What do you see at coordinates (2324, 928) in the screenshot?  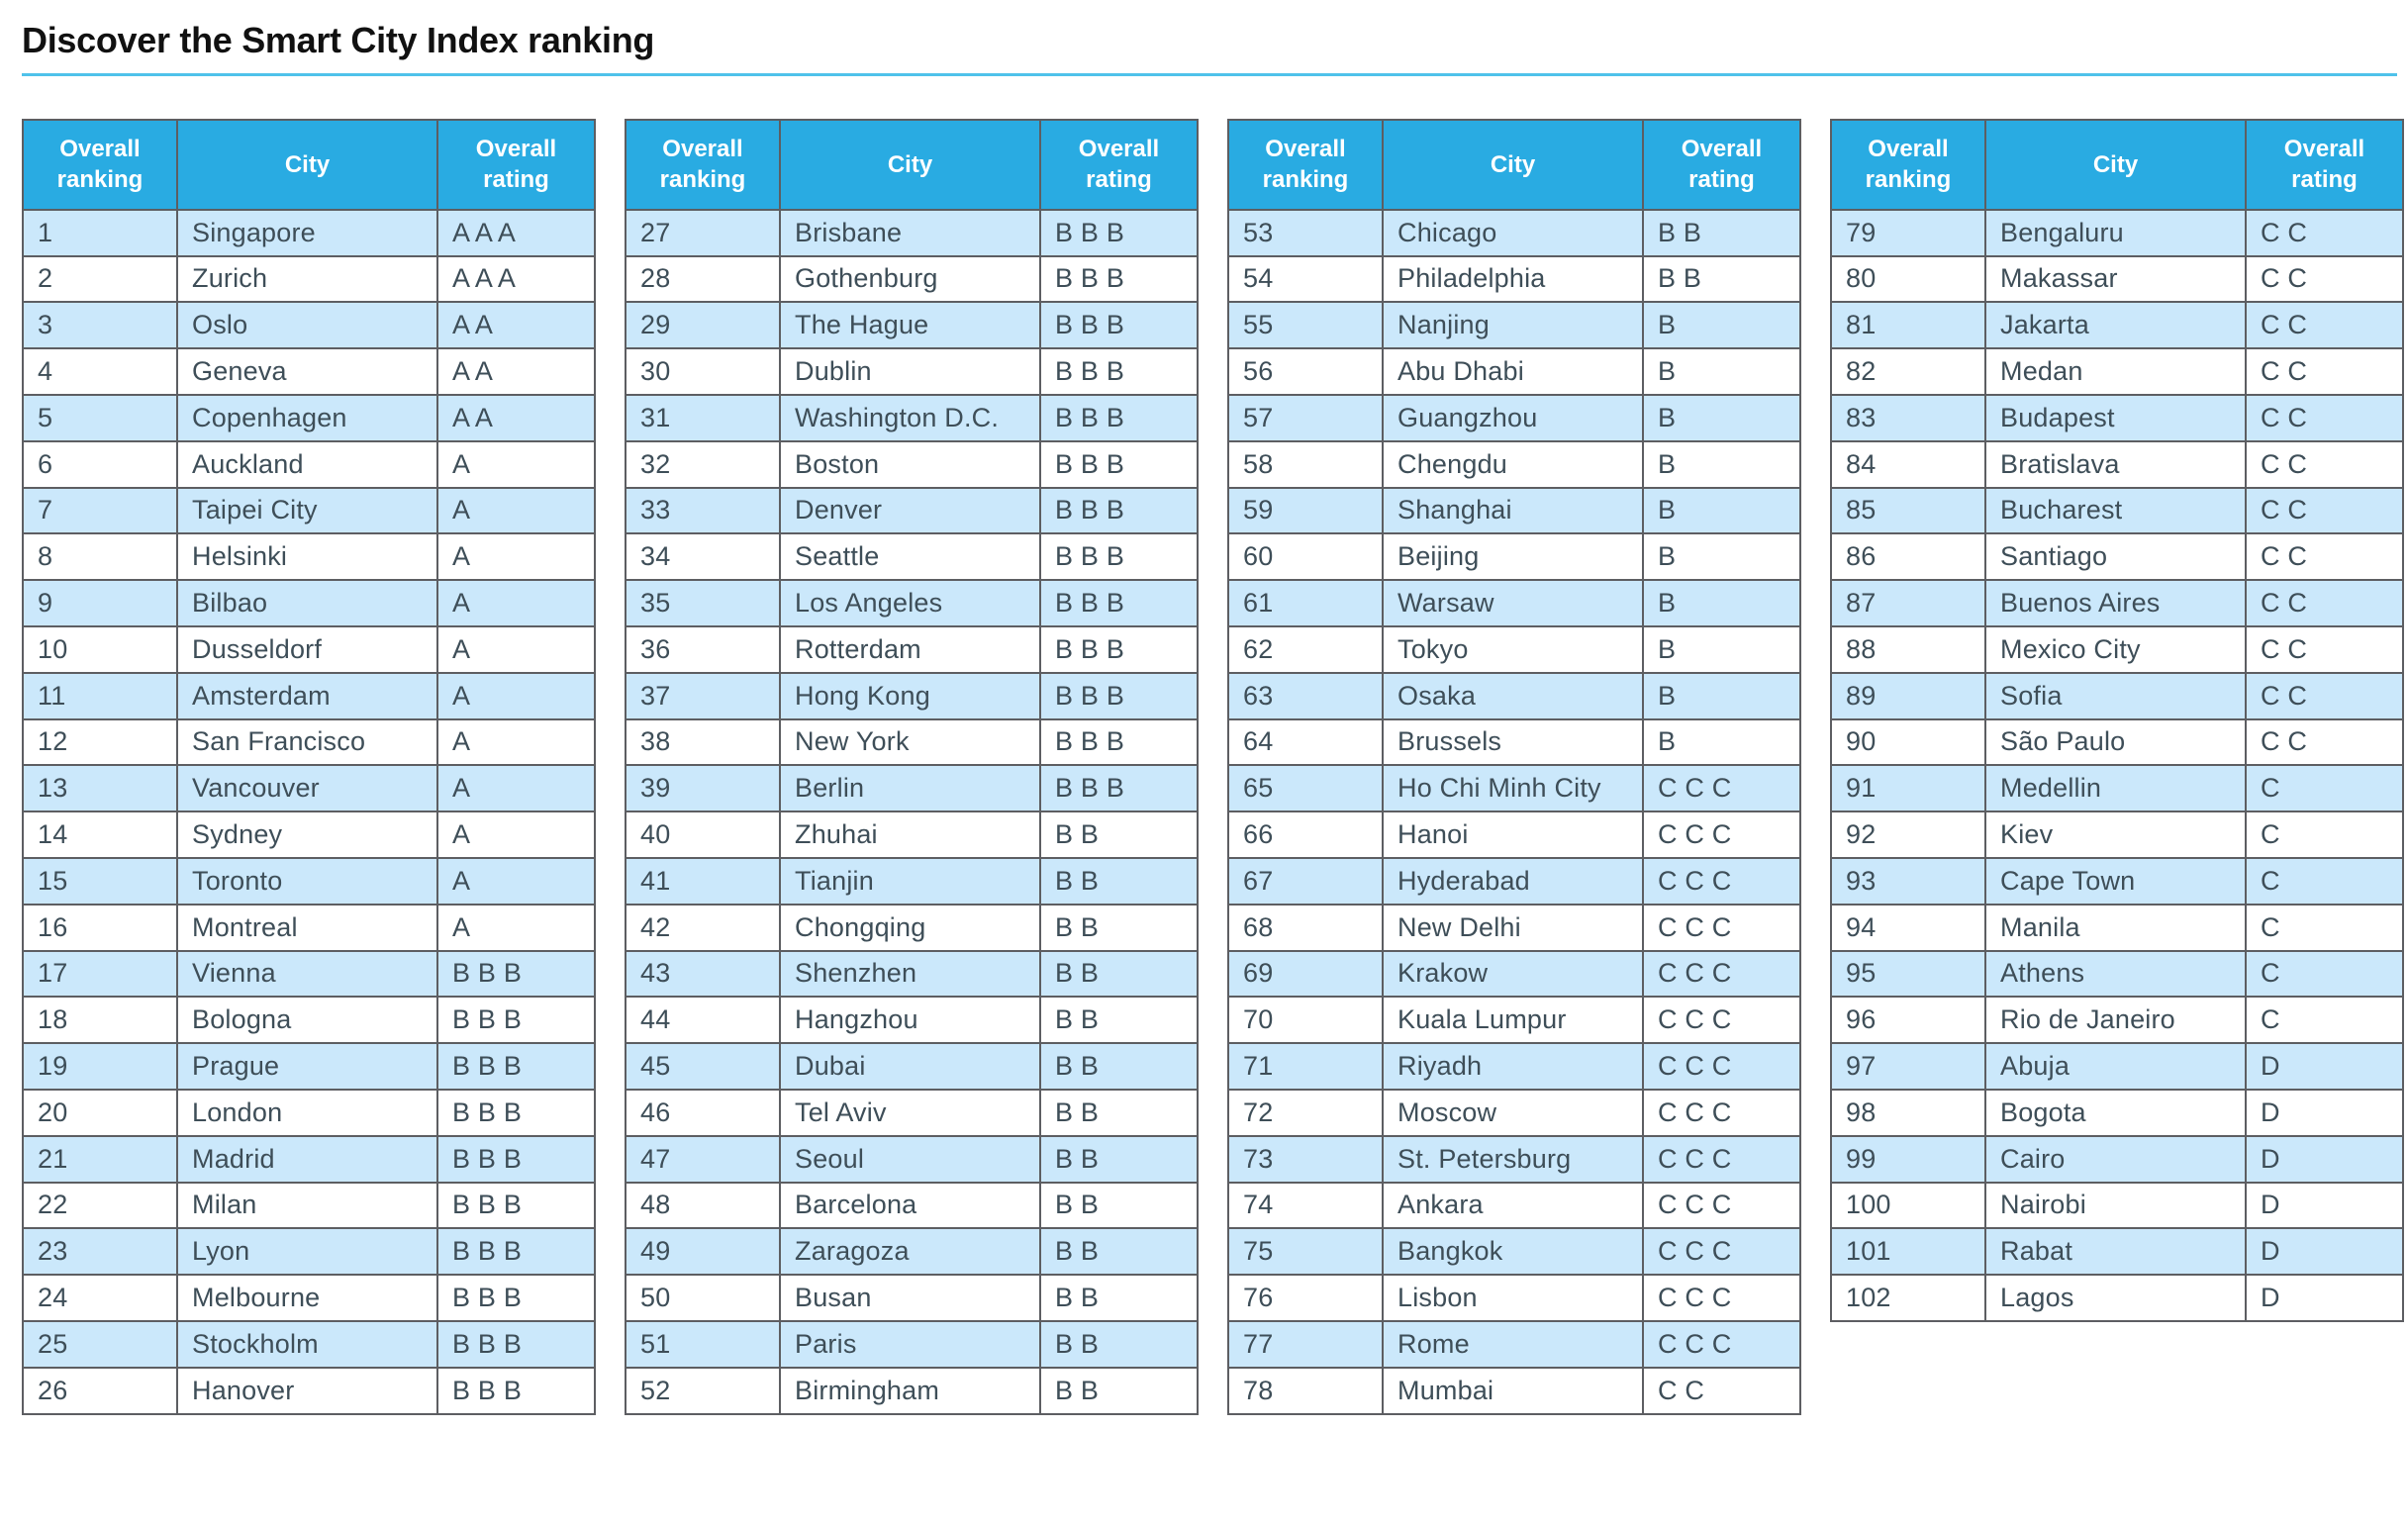 I see `rating-cell: C` at bounding box center [2324, 928].